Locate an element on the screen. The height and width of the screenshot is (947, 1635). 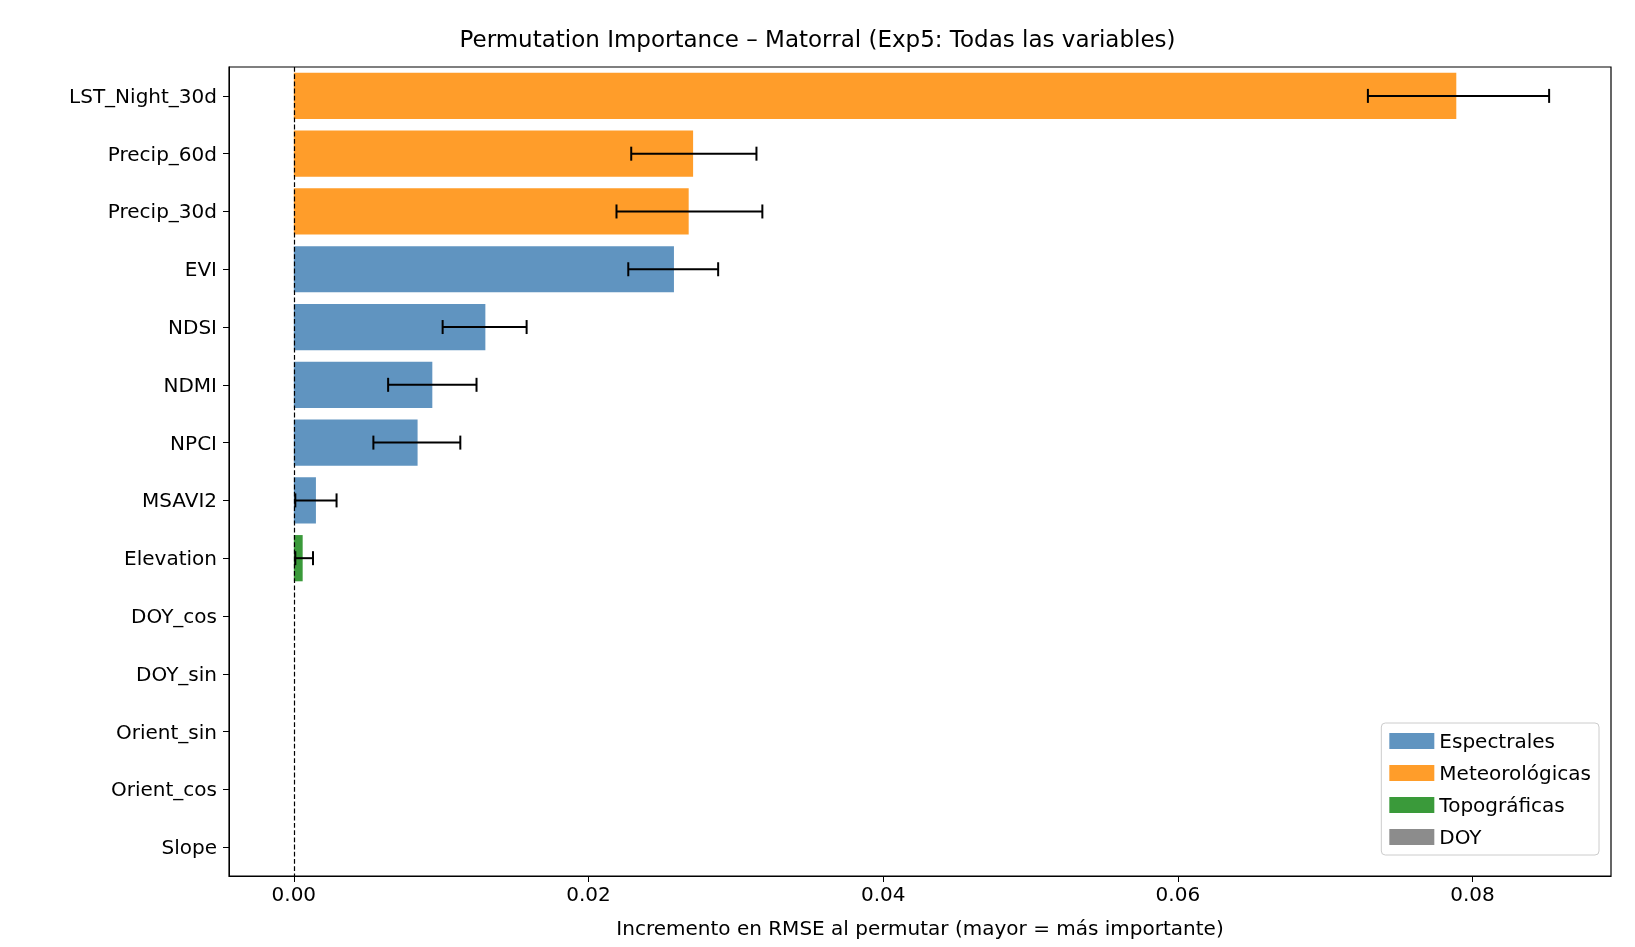
x-tick-label: 0.00 is located at coordinates (294, 894).